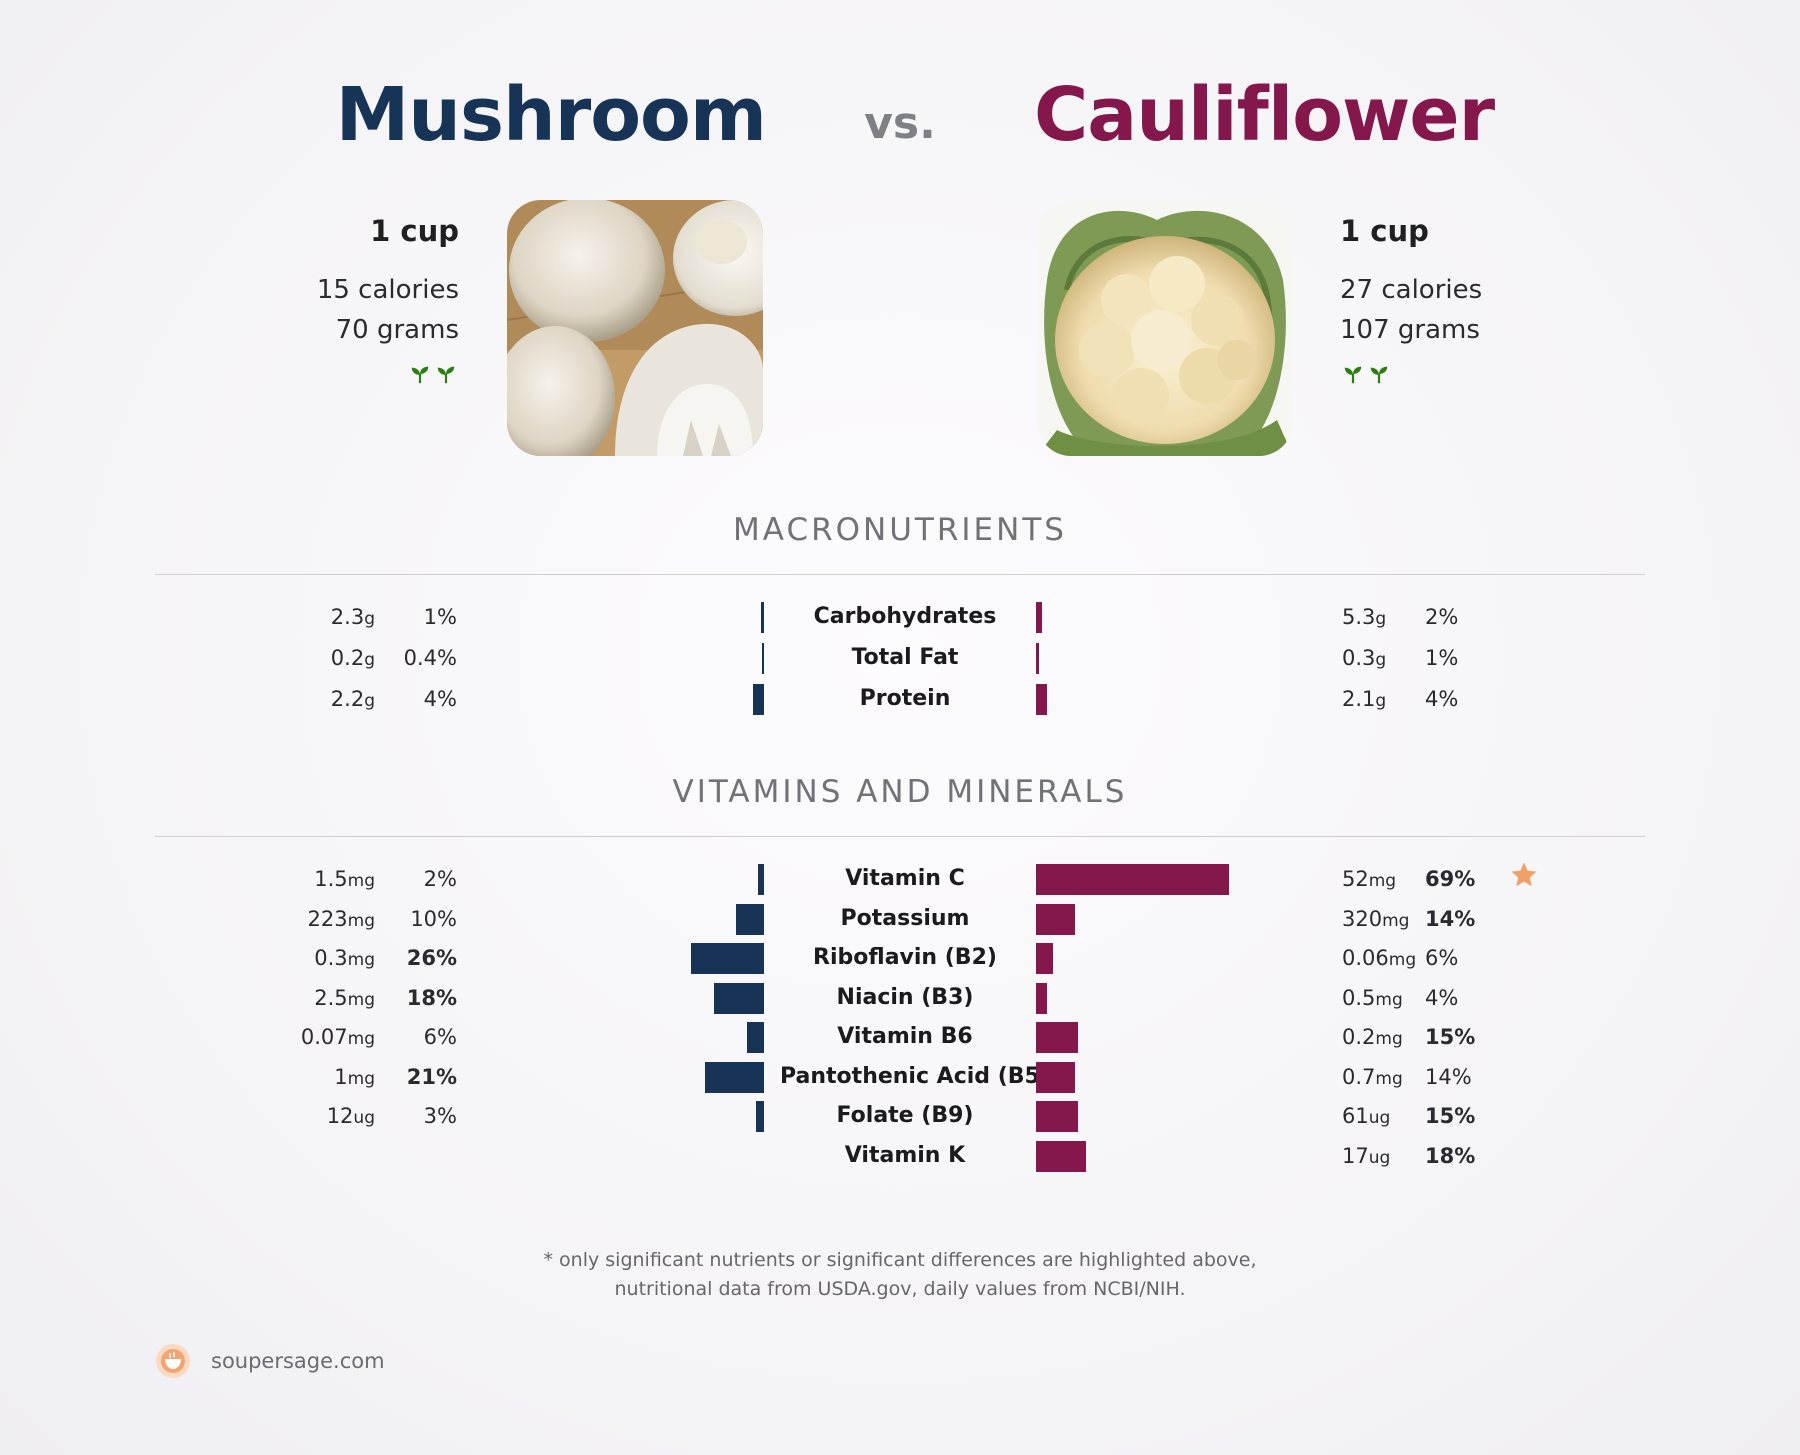 This screenshot has height=1455, width=1800. I want to click on right-amount-unit: g, so click(1381, 660).